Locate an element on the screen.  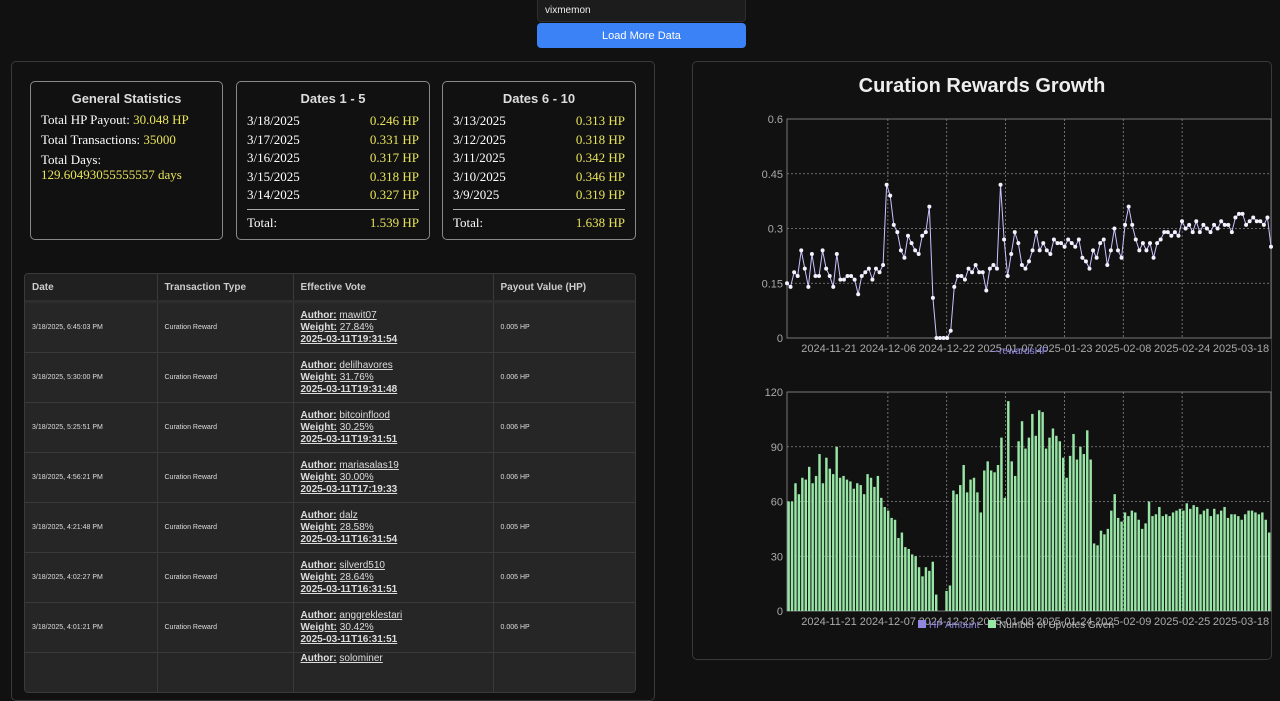
username-input is located at coordinates (641, 11).